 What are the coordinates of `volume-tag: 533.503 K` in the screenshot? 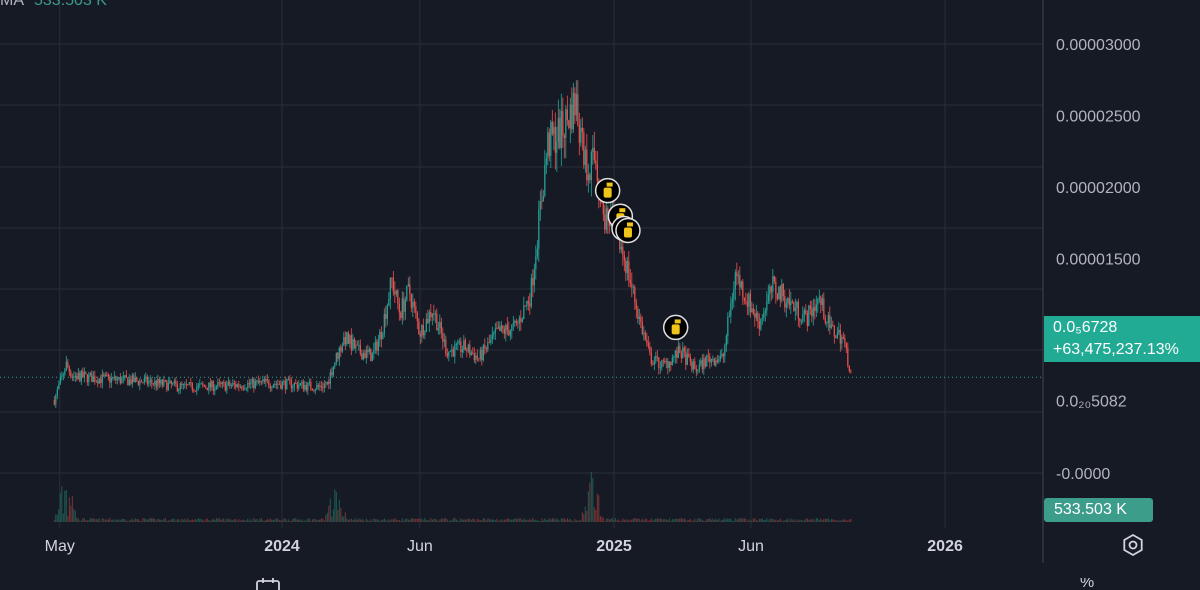 It's located at (1098, 510).